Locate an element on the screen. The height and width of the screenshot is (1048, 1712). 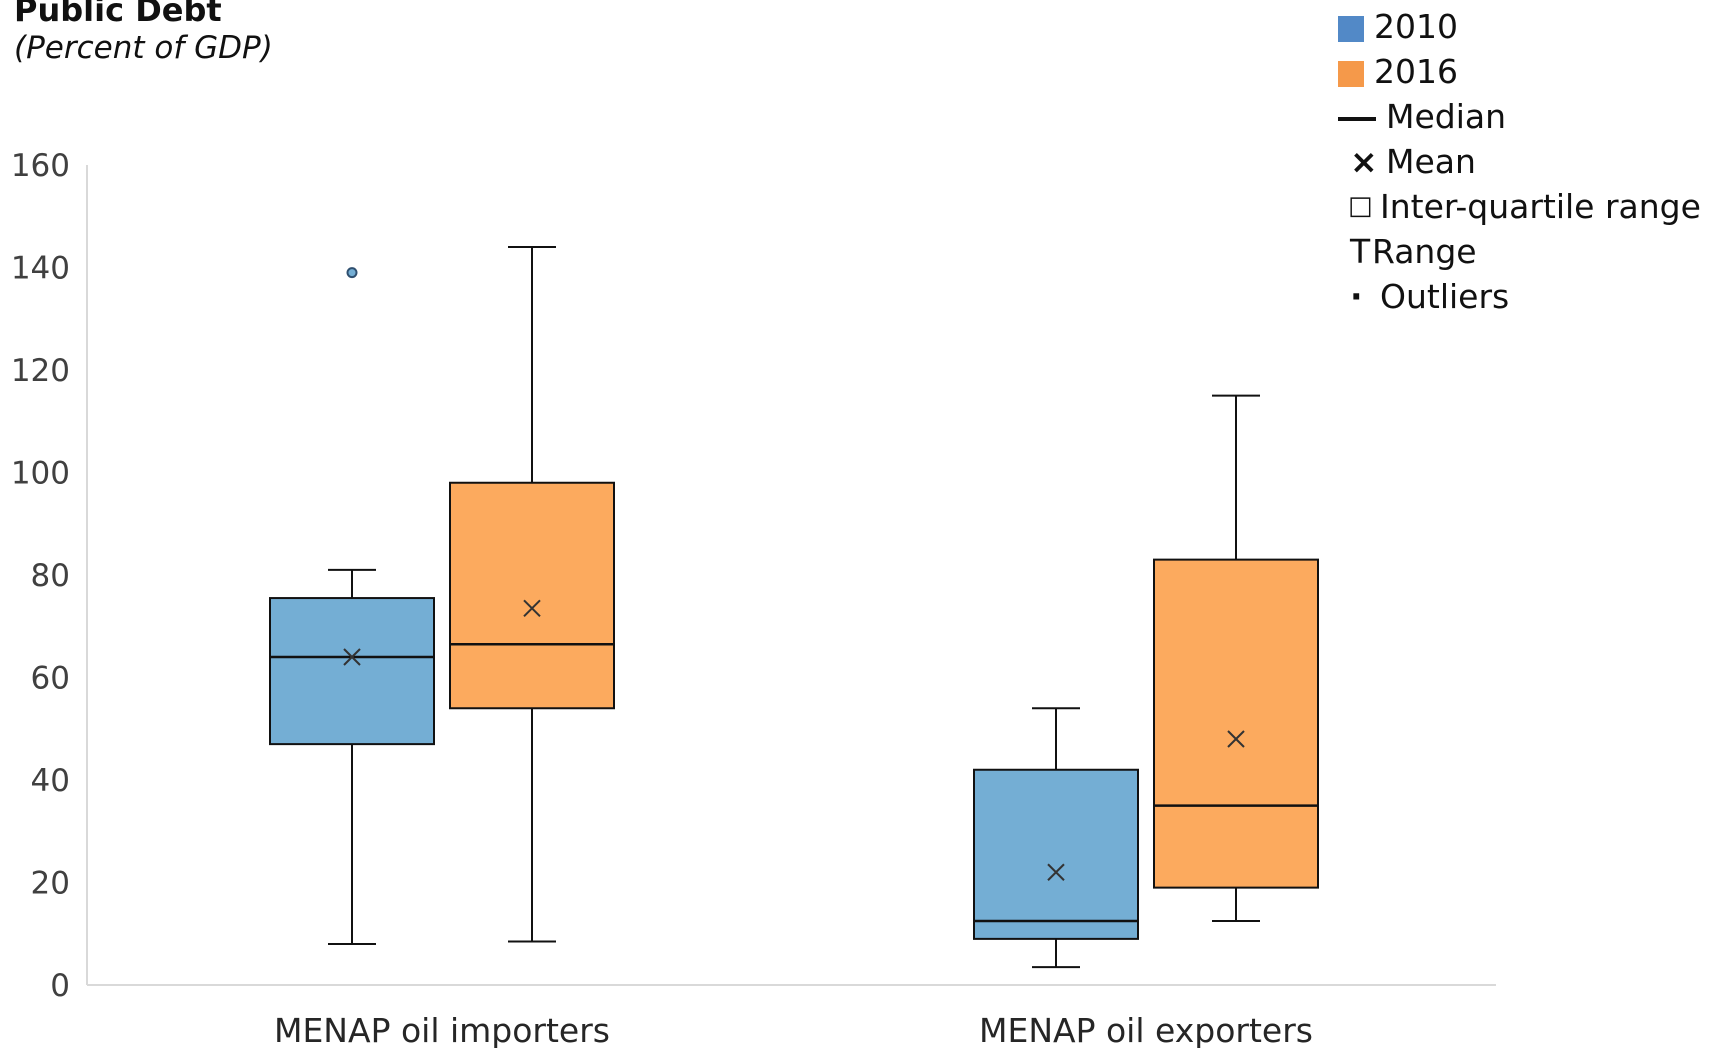
legend-item-iqr: □ Inter-quartile range is located at coordinates (1519, 206).